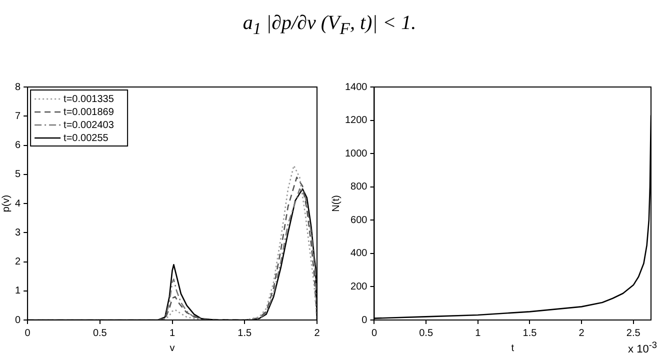 The height and width of the screenshot is (354, 659). Describe the element at coordinates (512, 348) in the screenshot. I see `x-axis-title: t` at that location.